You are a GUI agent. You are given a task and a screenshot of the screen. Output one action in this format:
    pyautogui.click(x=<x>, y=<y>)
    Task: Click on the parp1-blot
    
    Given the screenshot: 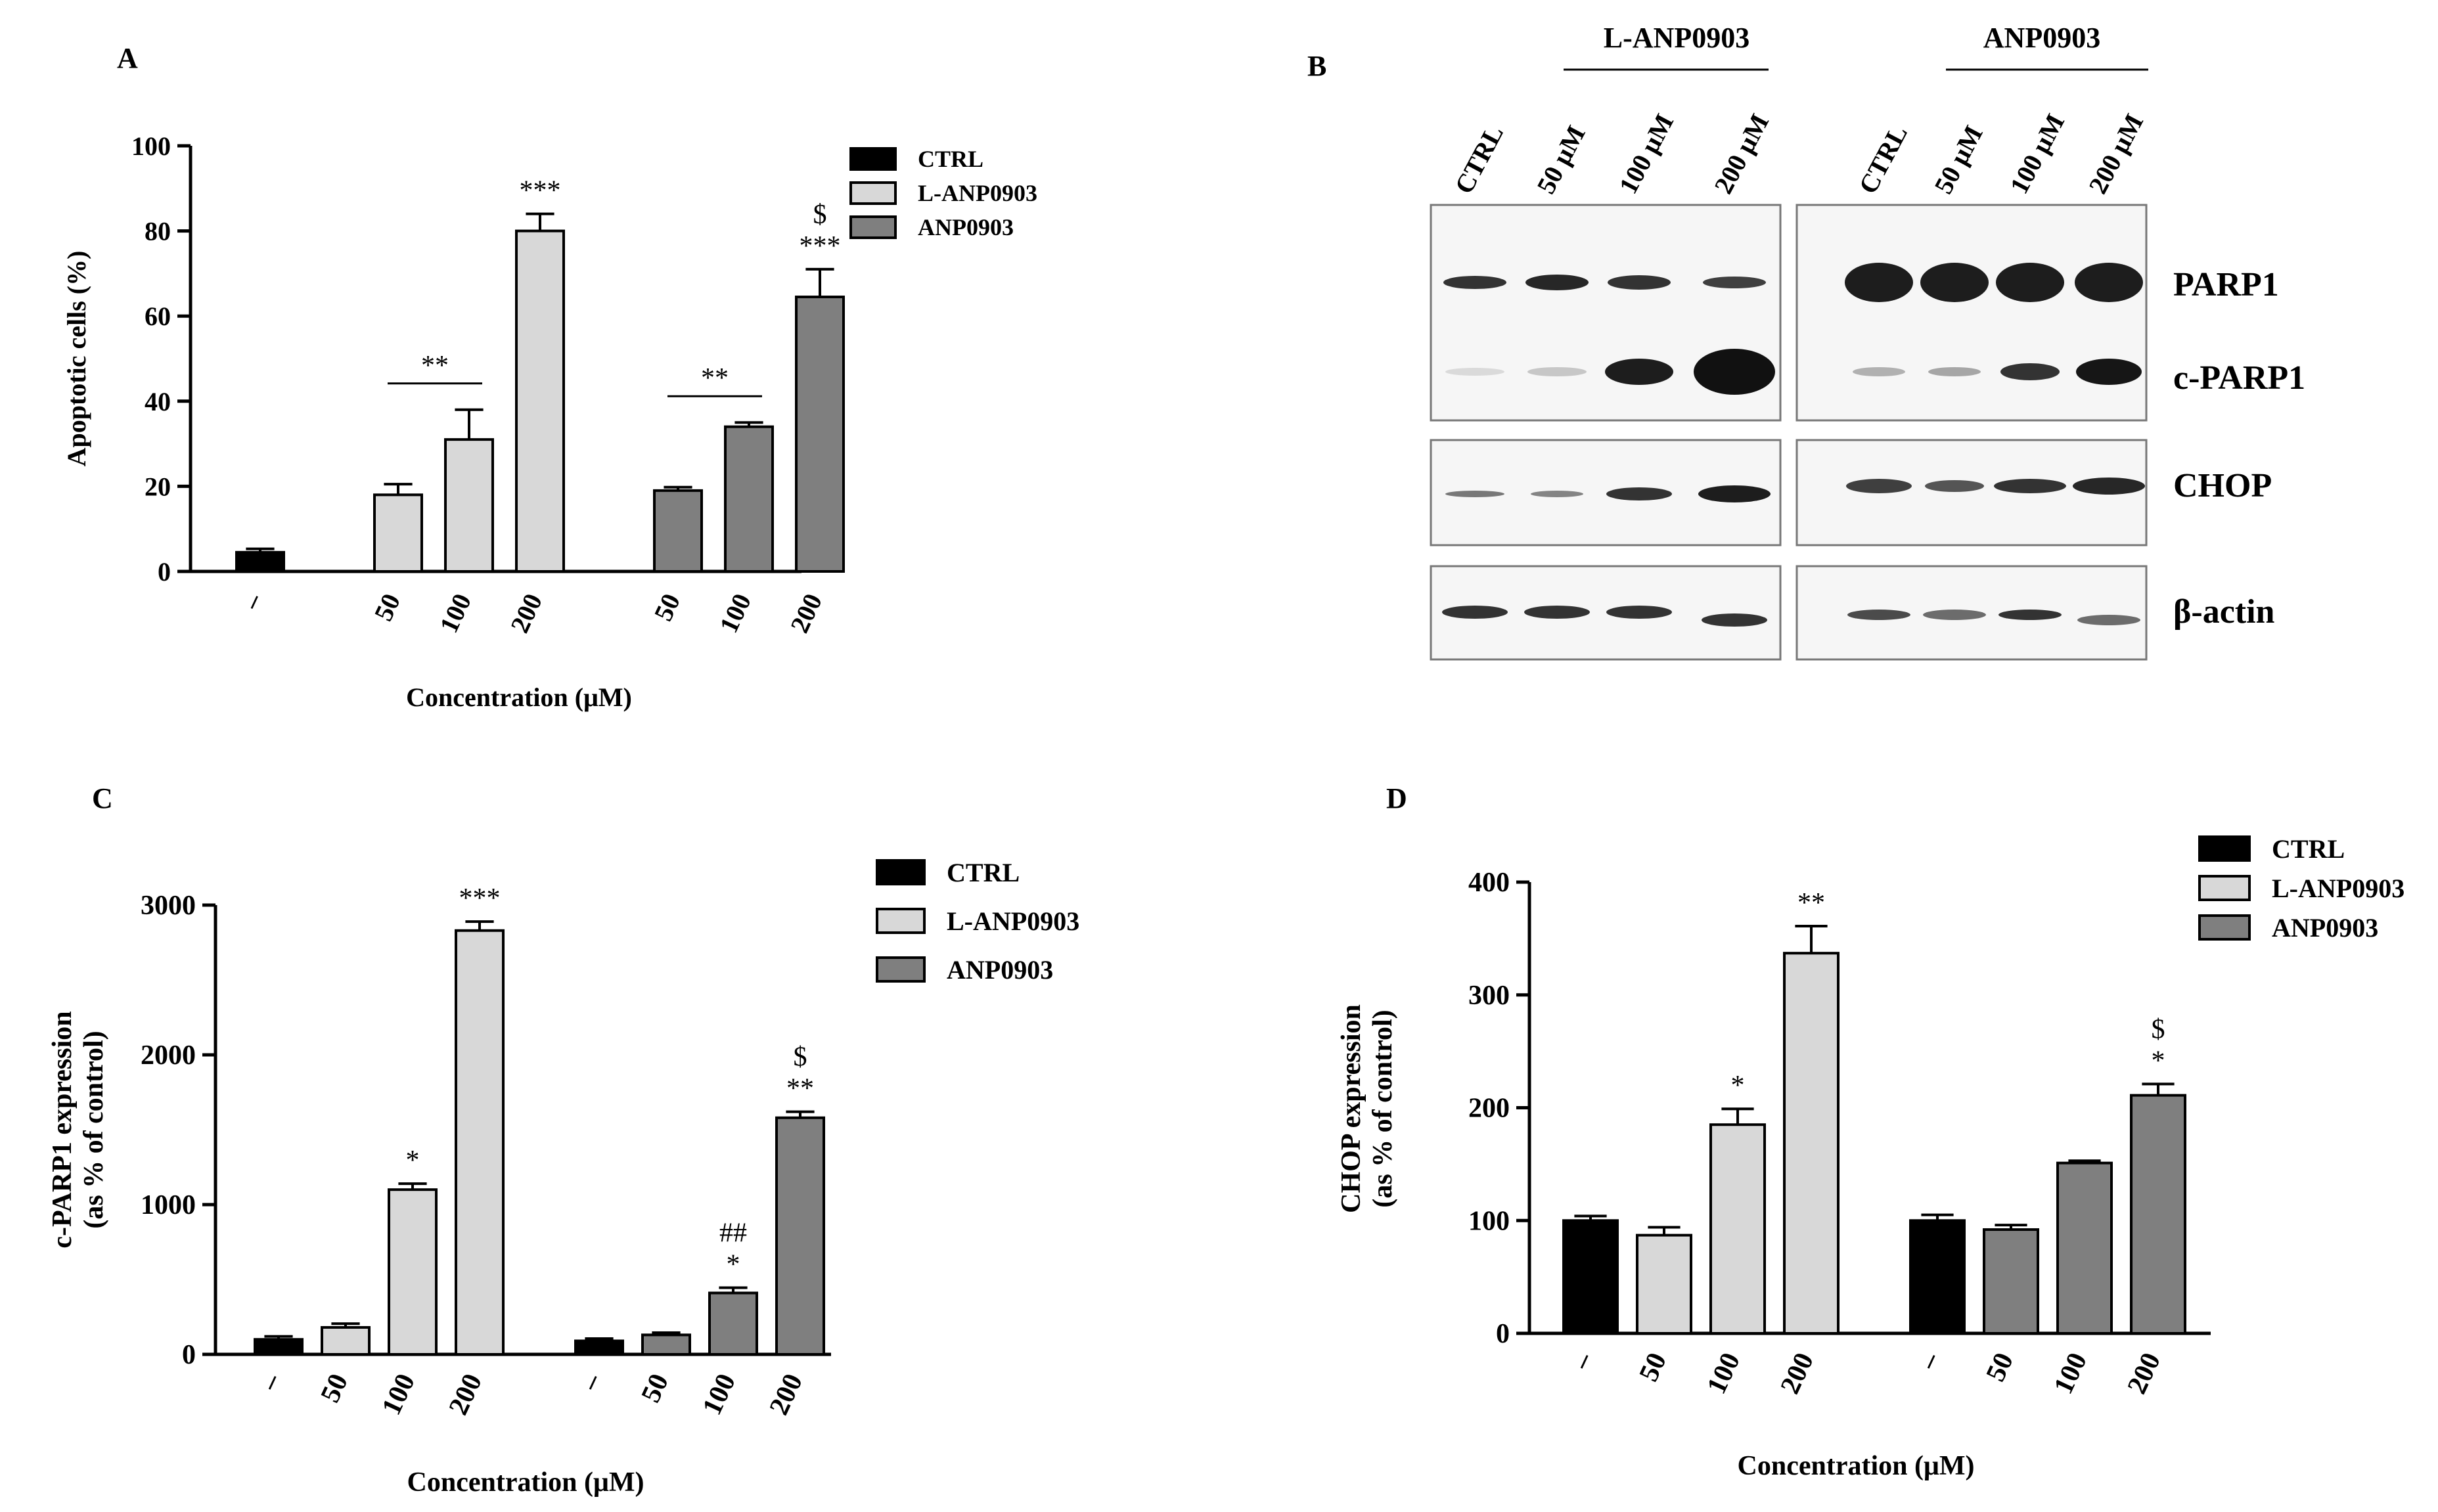 What is the action you would take?
    pyautogui.click(x=1972, y=313)
    